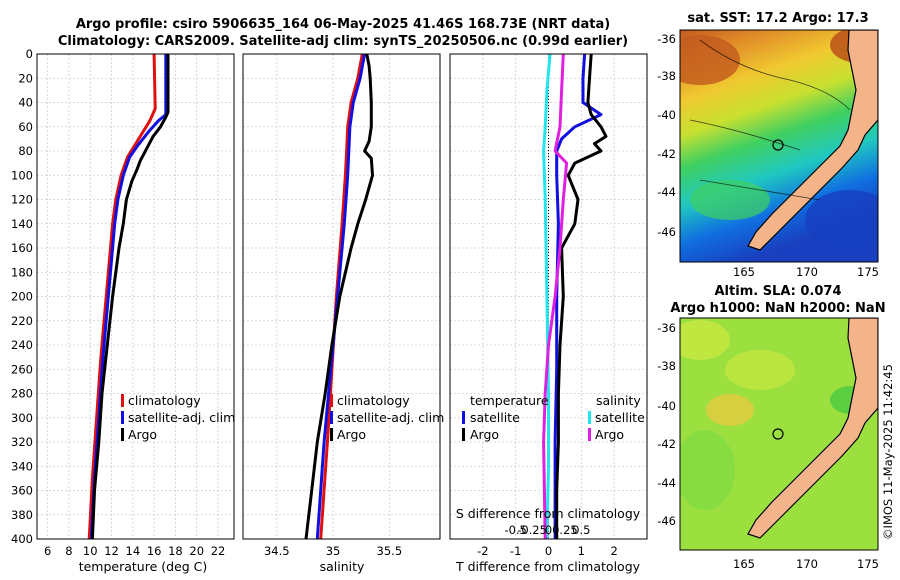 The height and width of the screenshot is (580, 900). I want to click on s-tick-label: 0.5, so click(581, 530).